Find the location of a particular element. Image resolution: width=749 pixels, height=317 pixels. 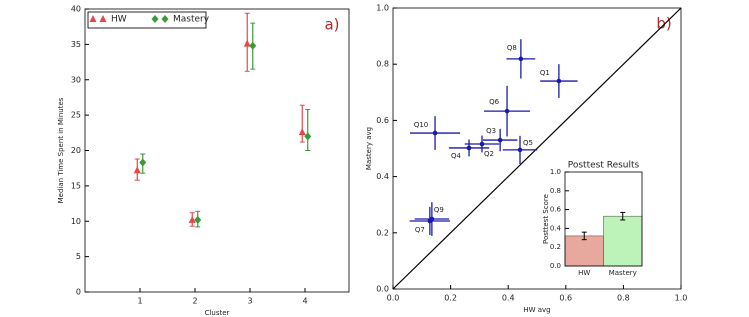

point-label: Q6 is located at coordinates (494, 102).